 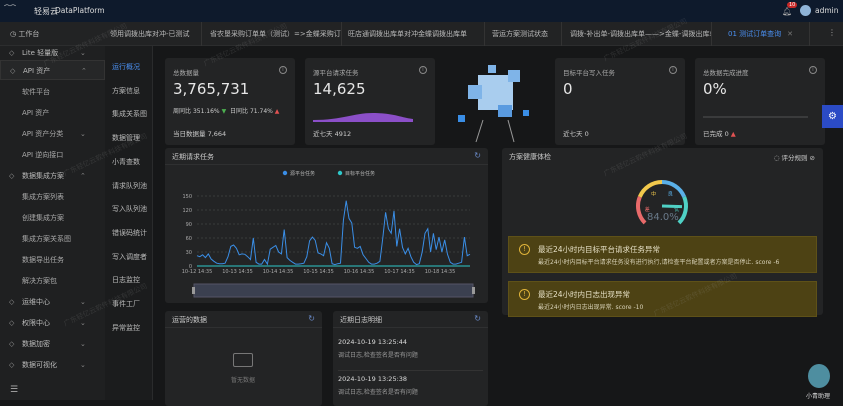 I want to click on tab: 调拨-补出单-调拨出库单——>金蝶-调拨出库单, so click(x=641, y=34).